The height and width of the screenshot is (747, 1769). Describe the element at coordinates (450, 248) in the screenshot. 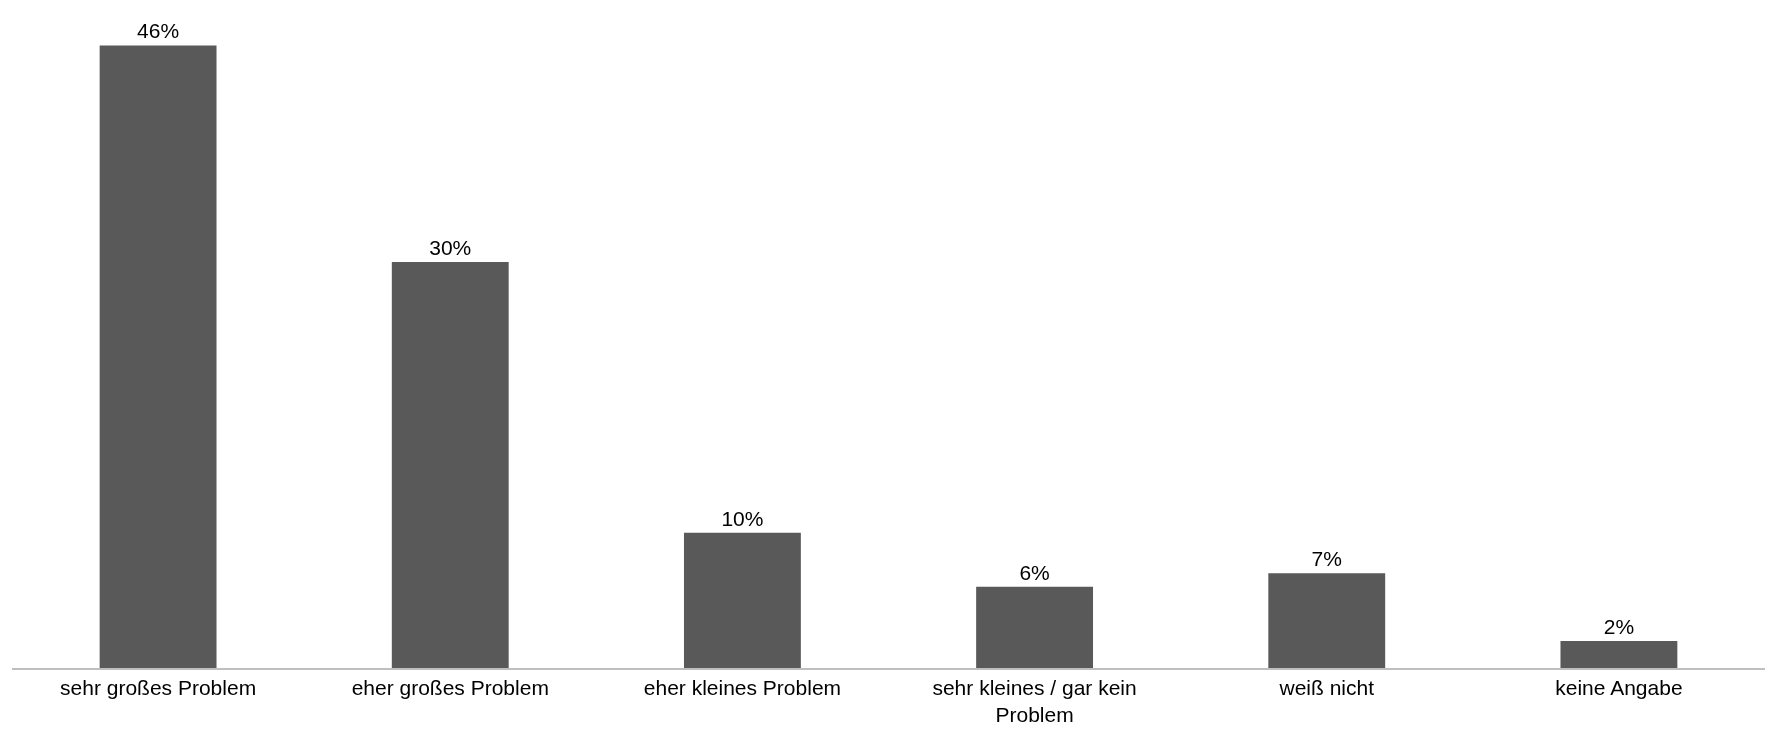

I see `data-label: 30%` at that location.